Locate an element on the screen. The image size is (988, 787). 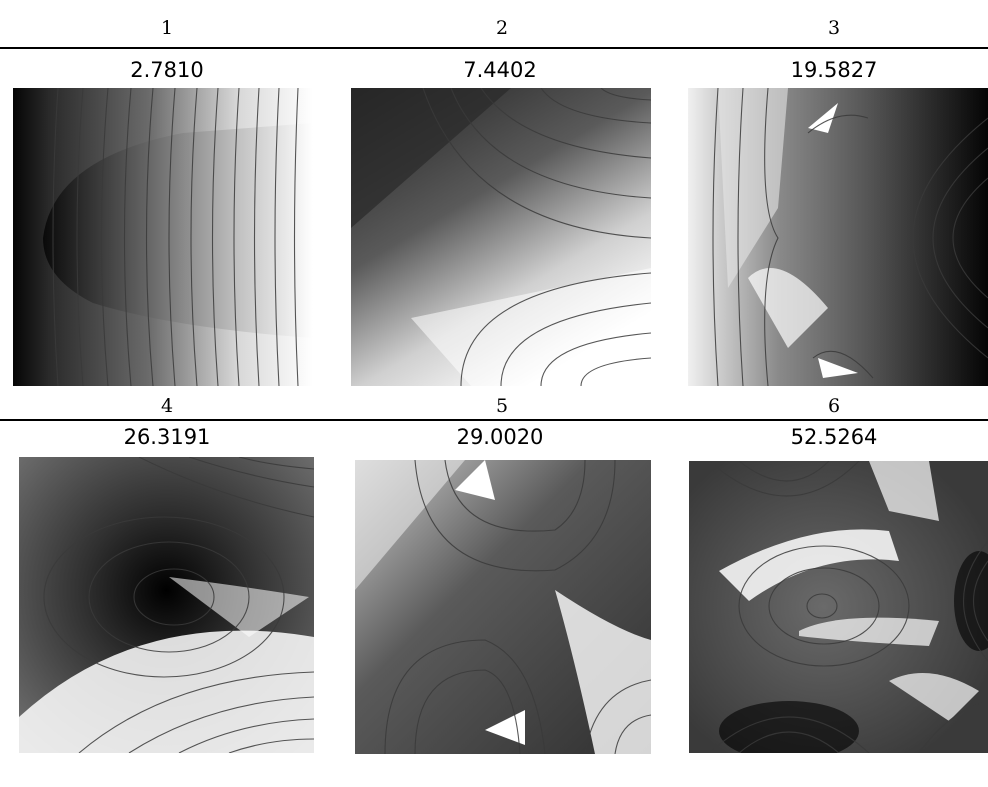
top-rule is located at coordinates (494, 48).